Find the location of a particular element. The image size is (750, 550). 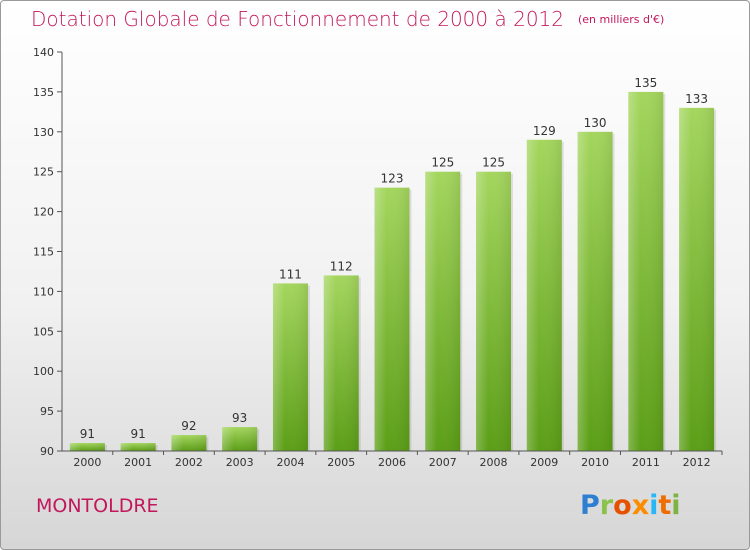

bar-value-label: 93 is located at coordinates (239, 418).